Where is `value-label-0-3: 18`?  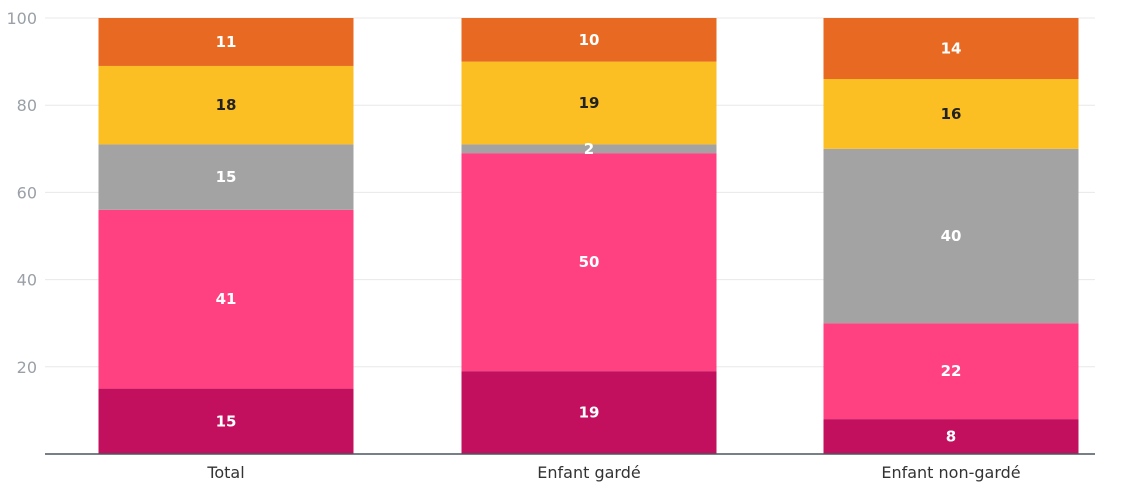 value-label-0-3: 18 is located at coordinates (226, 105).